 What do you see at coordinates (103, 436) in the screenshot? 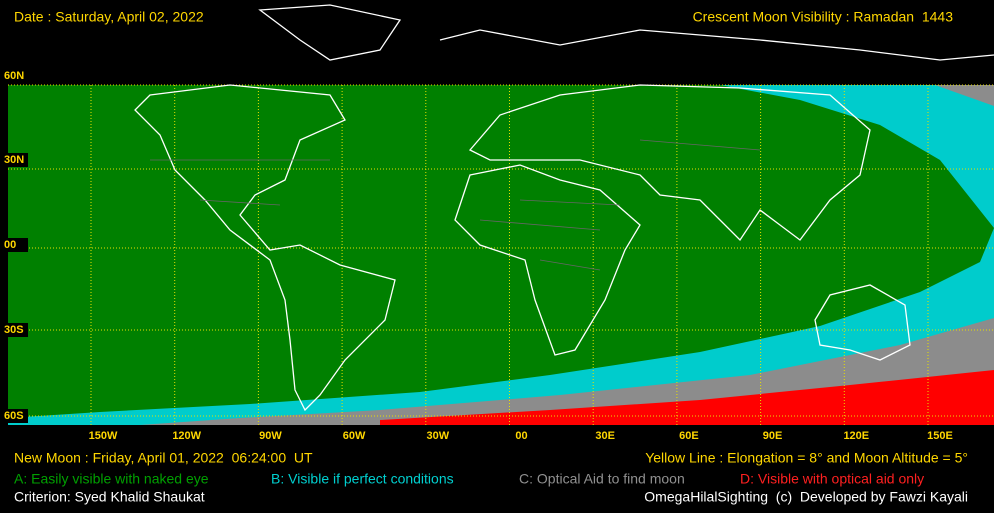
I see `lon-label: 150W` at bounding box center [103, 436].